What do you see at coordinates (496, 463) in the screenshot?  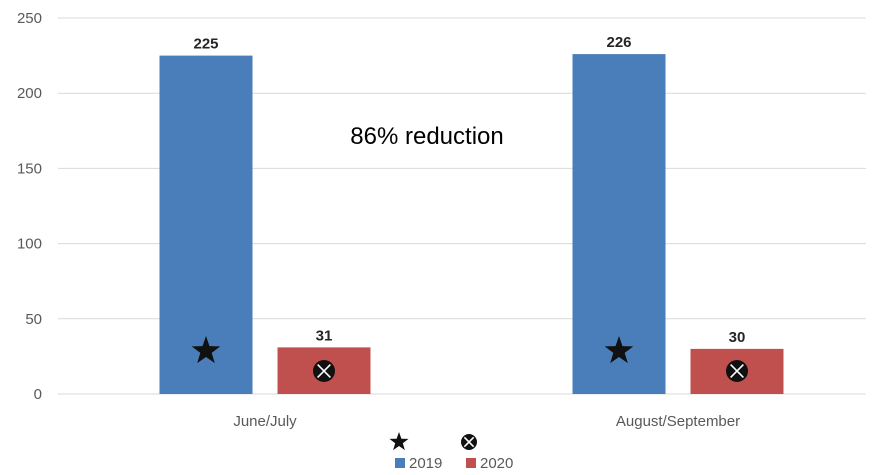 I see `legend-label: 2020` at bounding box center [496, 463].